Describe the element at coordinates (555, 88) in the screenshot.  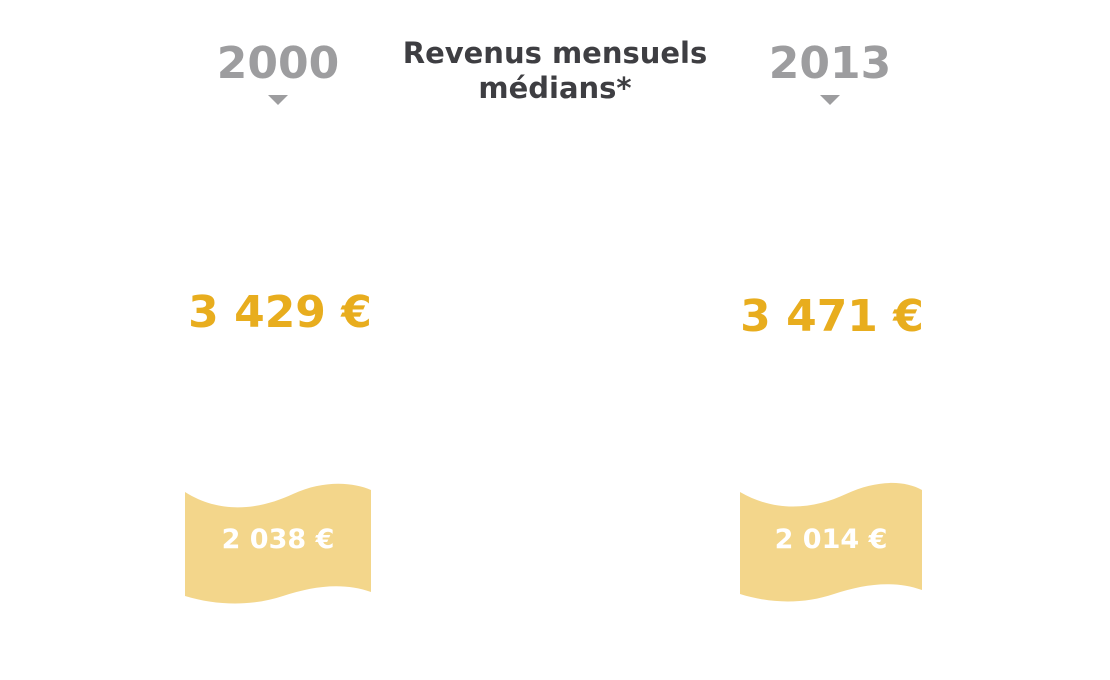
I see `title-line-2: médians*` at that location.